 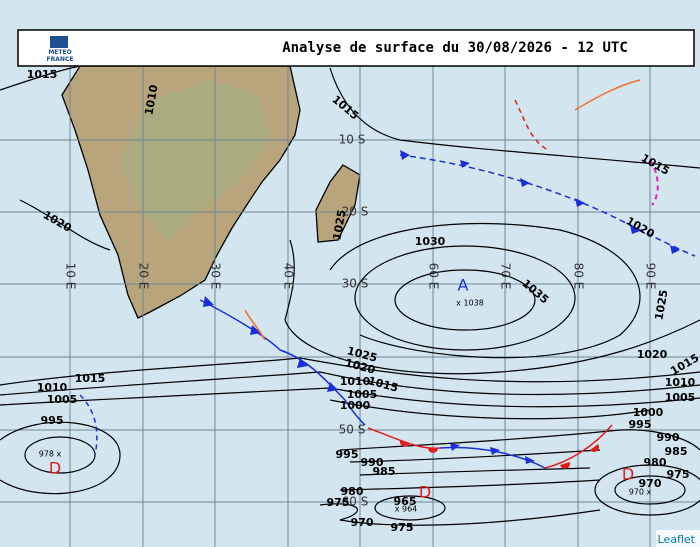 What do you see at coordinates (355, 284) in the screenshot?
I see `lat-label: 30 S` at bounding box center [355, 284].